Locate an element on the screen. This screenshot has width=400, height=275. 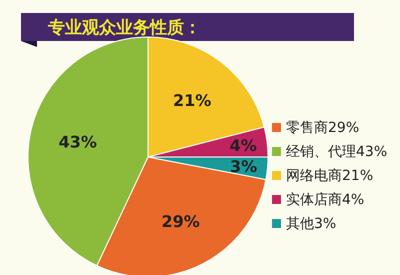
data-label: 3% is located at coordinates (244, 166).